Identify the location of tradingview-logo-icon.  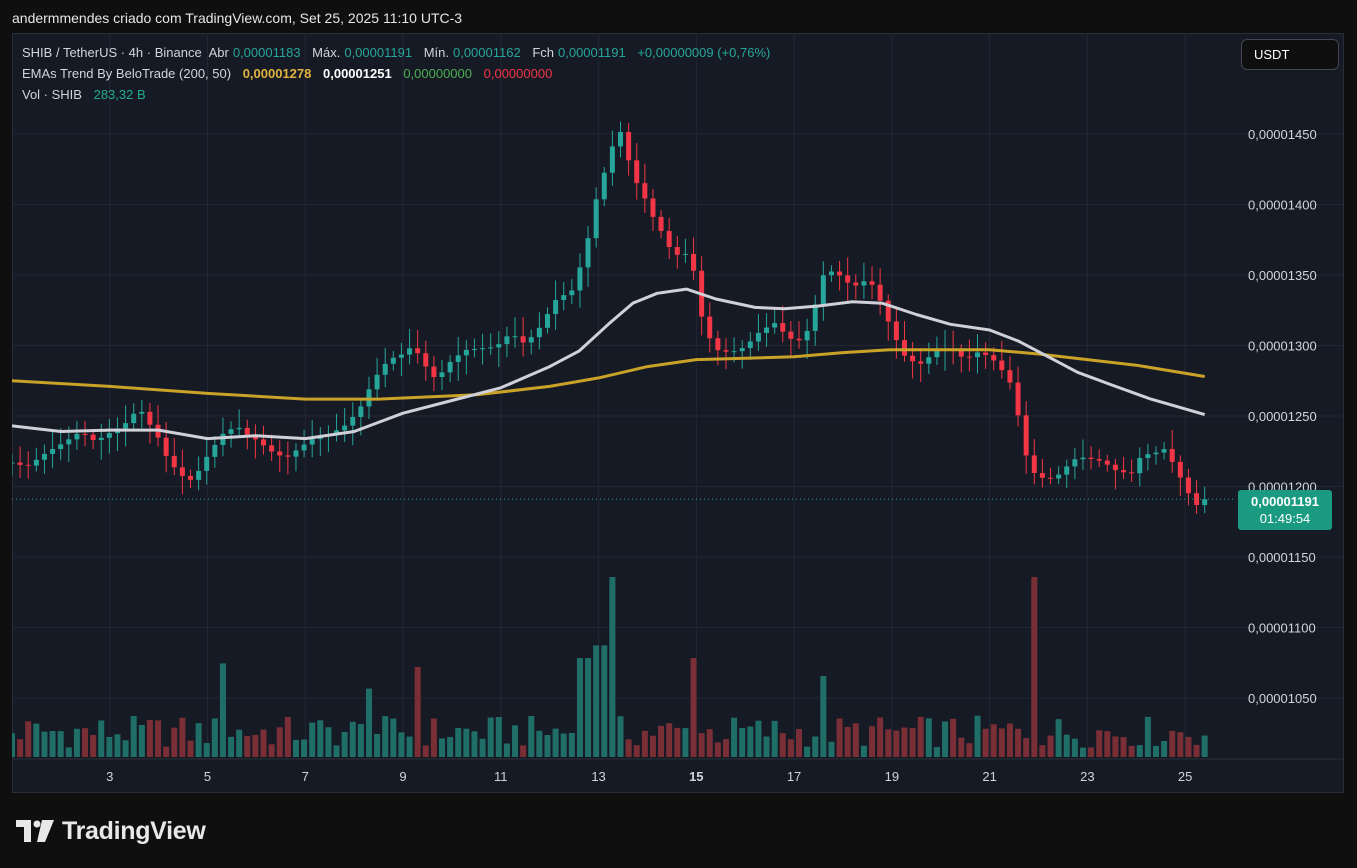
(35, 831).